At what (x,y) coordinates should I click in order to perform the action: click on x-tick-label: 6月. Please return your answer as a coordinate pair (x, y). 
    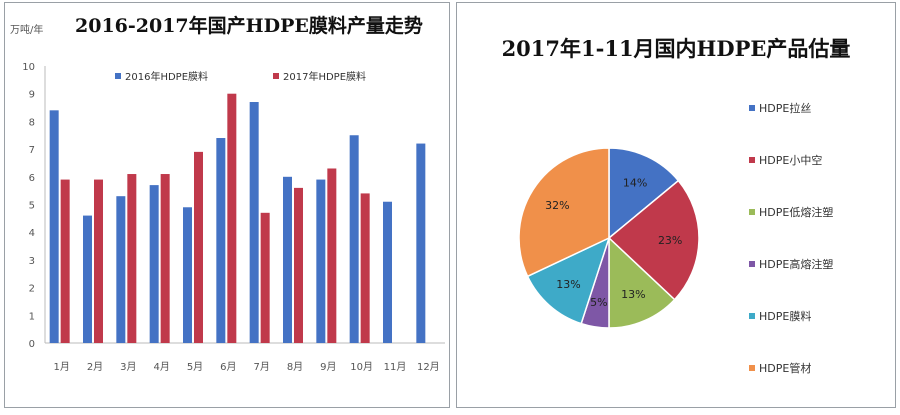
    Looking at the image, I should click on (228, 367).